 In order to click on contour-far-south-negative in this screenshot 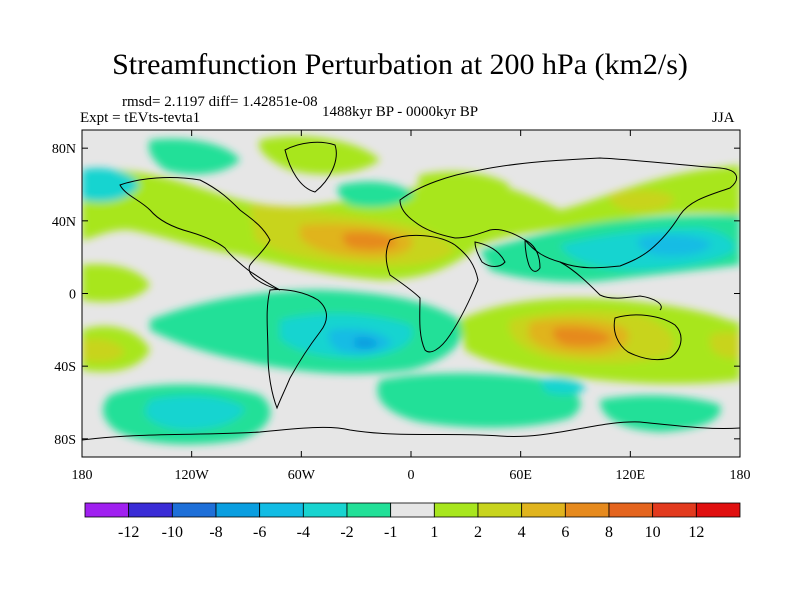, I will do `click(660, 413)`.